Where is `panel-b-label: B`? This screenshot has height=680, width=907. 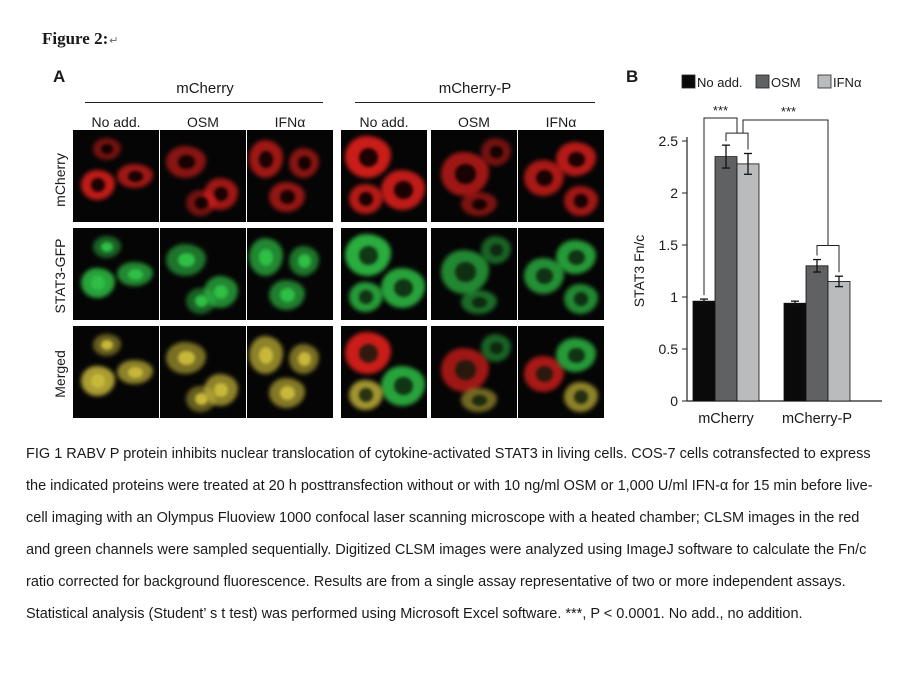 panel-b-label: B is located at coordinates (632, 76).